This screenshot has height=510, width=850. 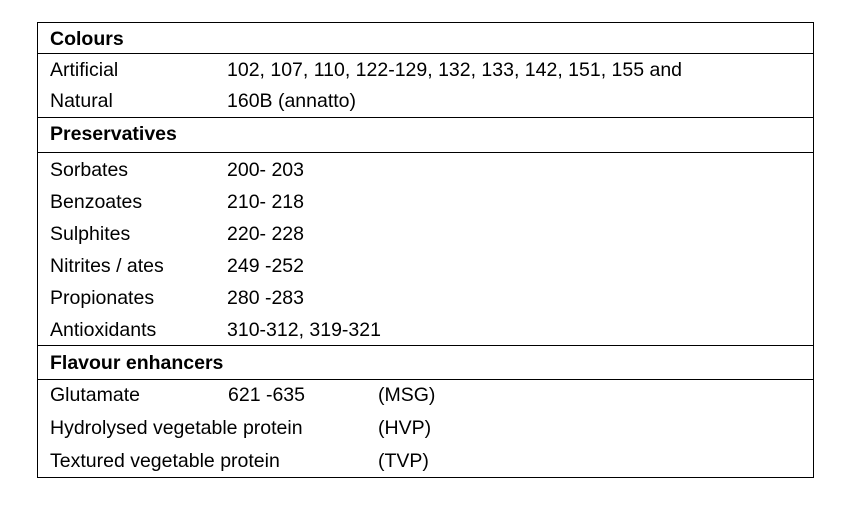 I want to click on section-title: Preservatives, so click(x=113, y=134).